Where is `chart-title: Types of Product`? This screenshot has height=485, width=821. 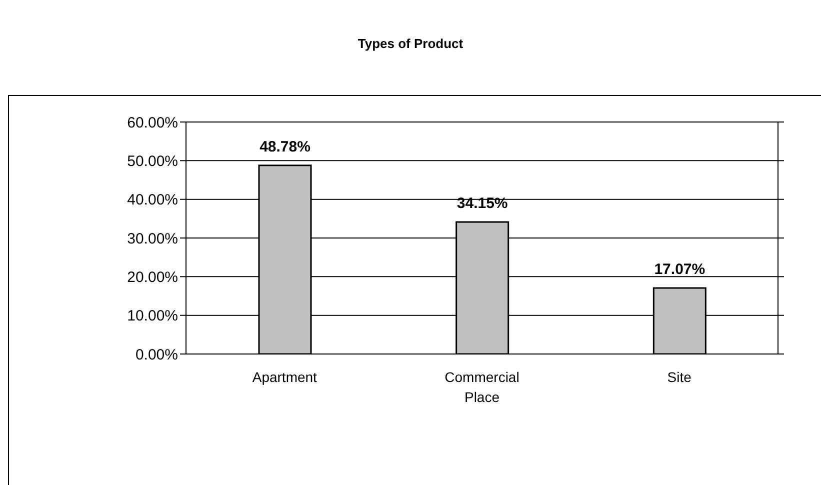
chart-title: Types of Product is located at coordinates (410, 43).